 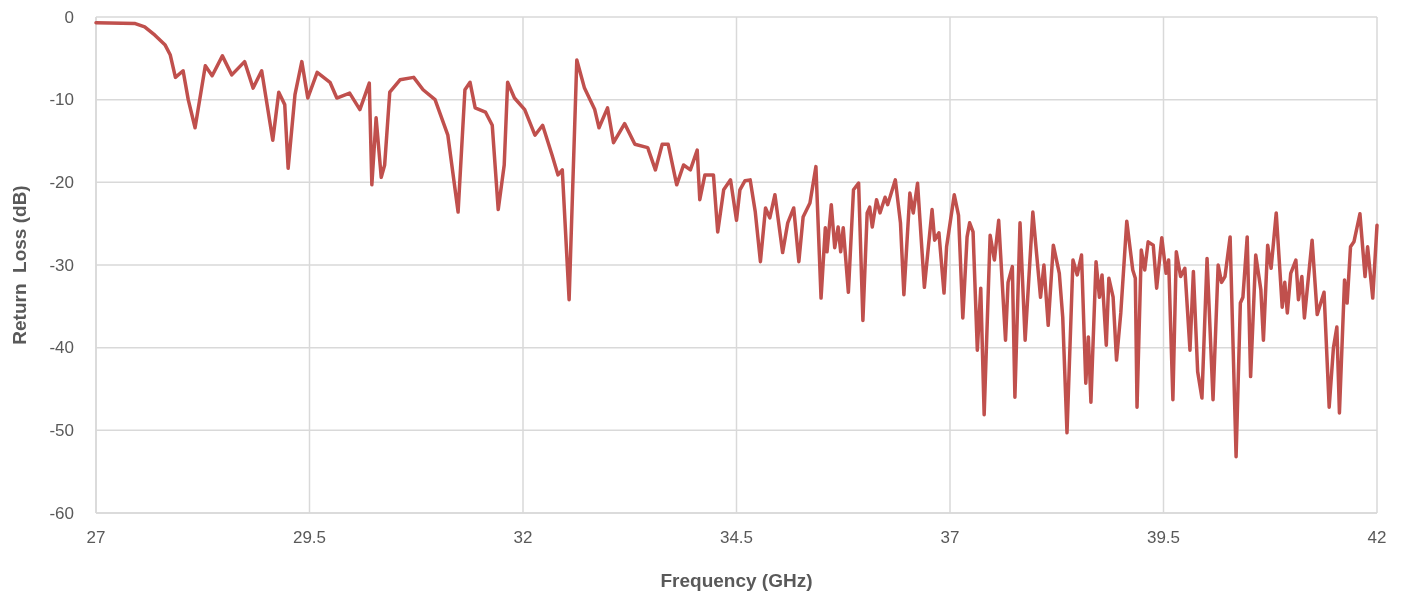 What do you see at coordinates (736, 580) in the screenshot?
I see `x-axis-title: Frequency (GHz)` at bounding box center [736, 580].